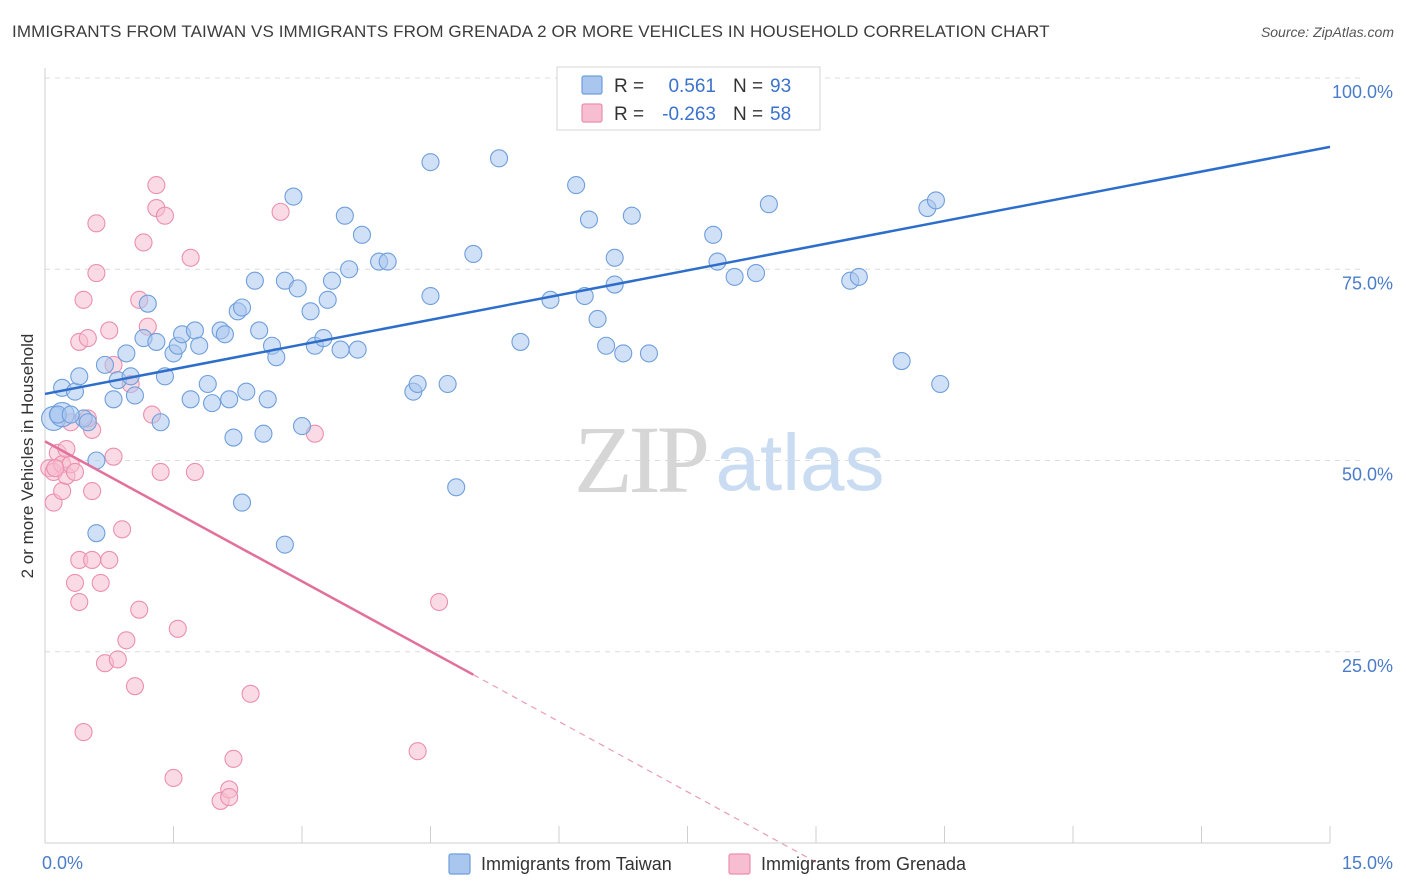 This screenshot has width=1406, height=892. I want to click on y-axis-label: 2 or more Vehicles in Household, so click(27, 456).